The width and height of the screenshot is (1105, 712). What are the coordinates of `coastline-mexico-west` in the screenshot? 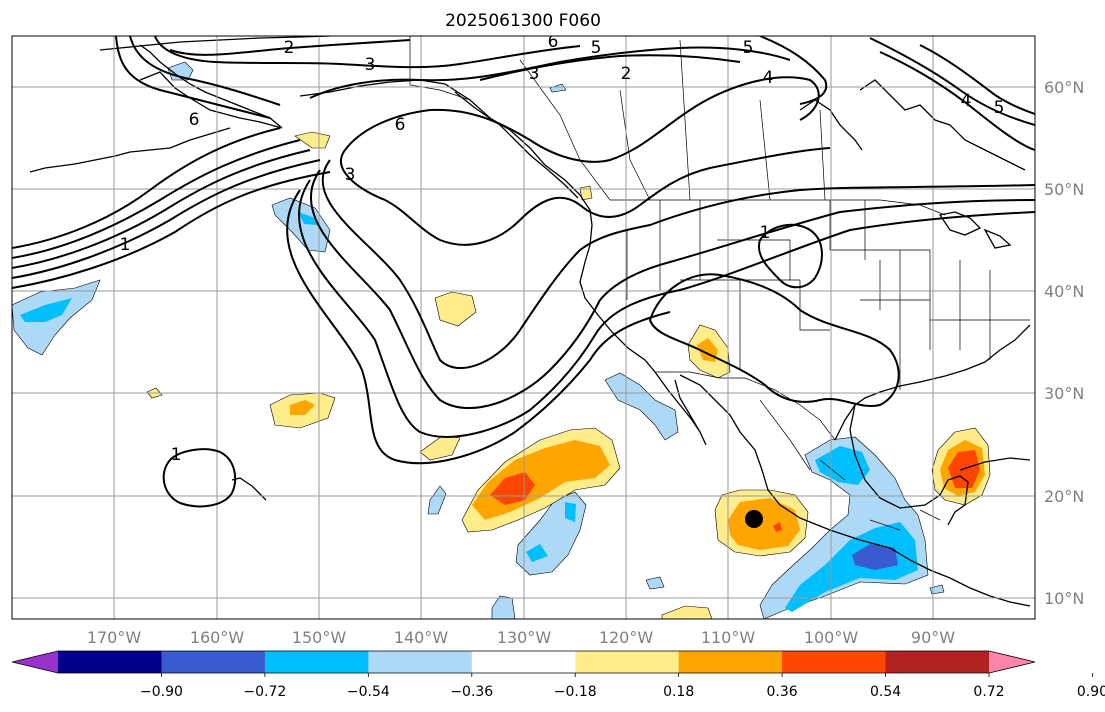 It's located at (795, 467).